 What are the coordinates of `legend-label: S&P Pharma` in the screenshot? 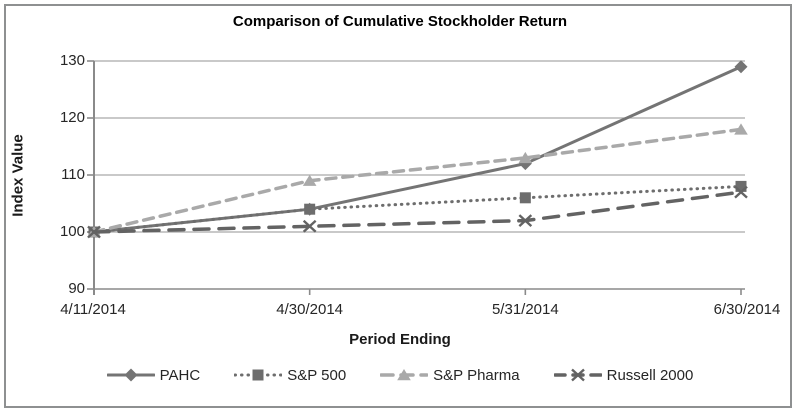 It's located at (476, 375).